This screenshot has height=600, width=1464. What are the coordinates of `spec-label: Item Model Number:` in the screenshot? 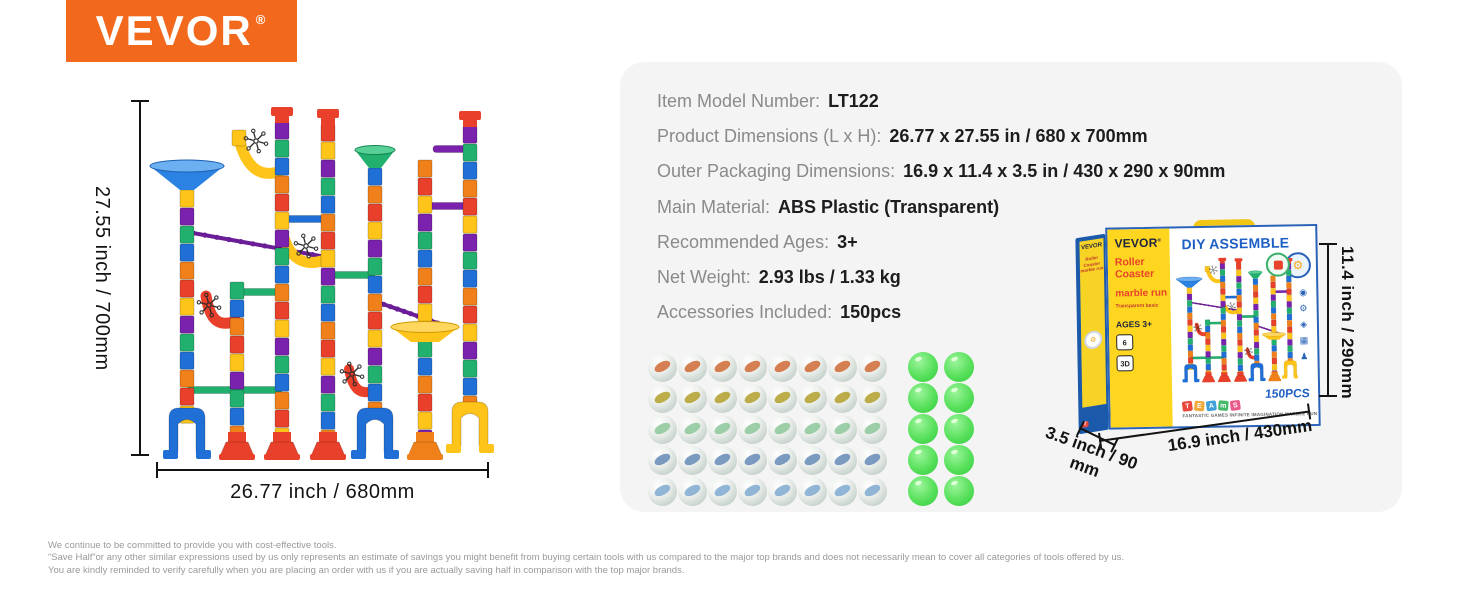 It's located at (739, 101).